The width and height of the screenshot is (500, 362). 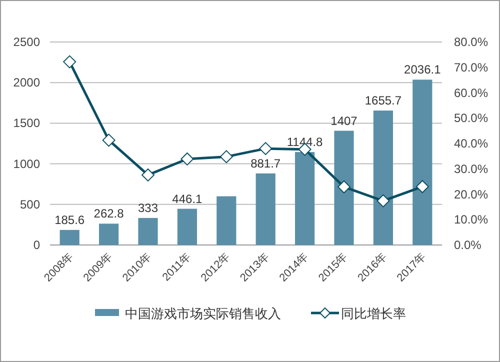 I want to click on data-label: 262.8, so click(x=109, y=213).